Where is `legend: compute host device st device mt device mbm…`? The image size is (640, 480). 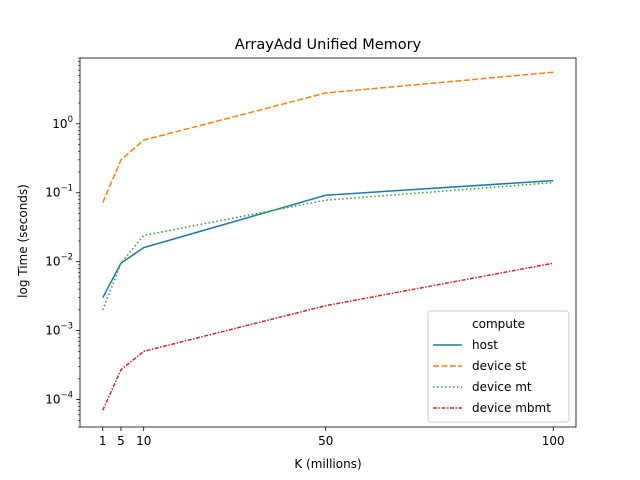
legend: compute host device st device mt device mbm… is located at coordinates (498, 366).